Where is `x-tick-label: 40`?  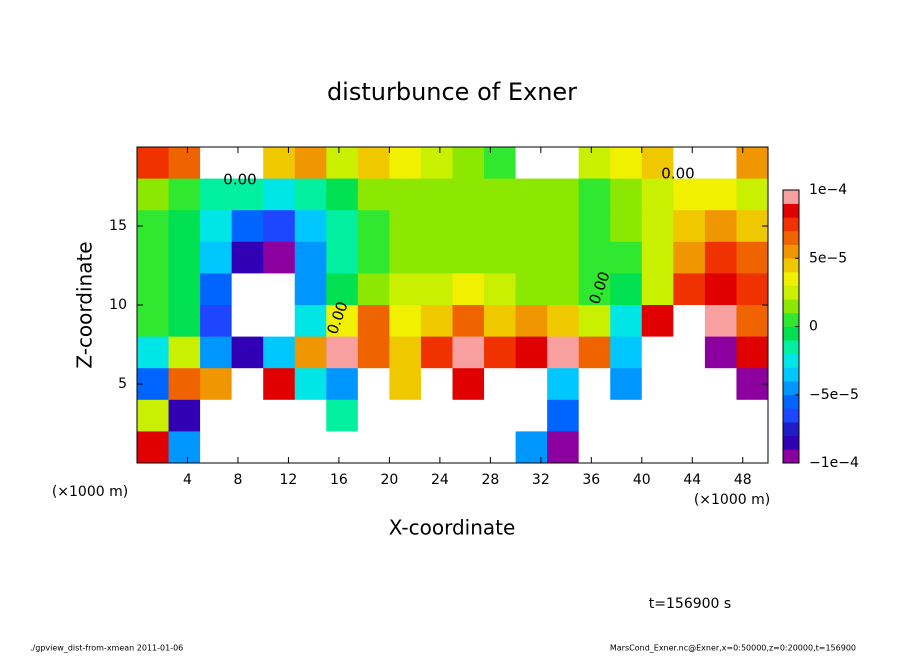 x-tick-label: 40 is located at coordinates (642, 480).